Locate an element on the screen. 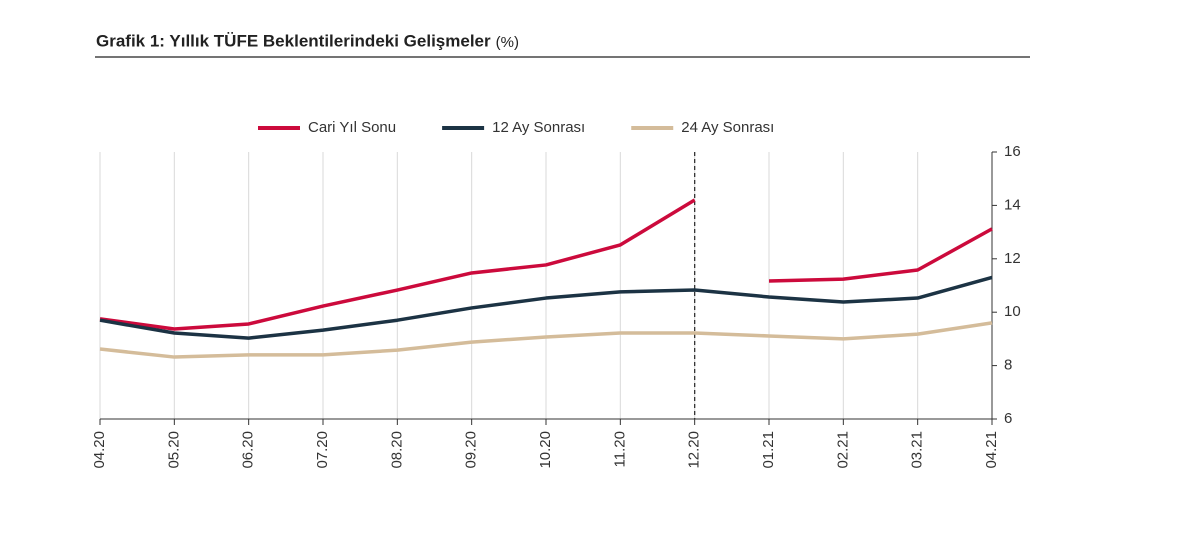 The height and width of the screenshot is (559, 1200). x-tick-label: 04.21 is located at coordinates (991, 450).